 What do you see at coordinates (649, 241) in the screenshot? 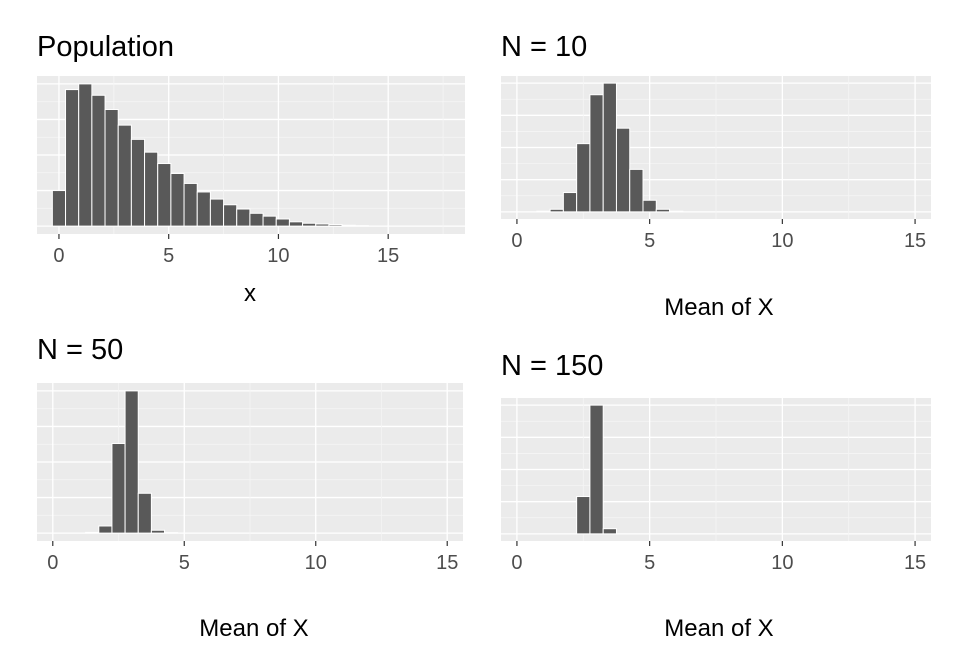
I see `n10-x-tick-label: 5` at bounding box center [649, 241].